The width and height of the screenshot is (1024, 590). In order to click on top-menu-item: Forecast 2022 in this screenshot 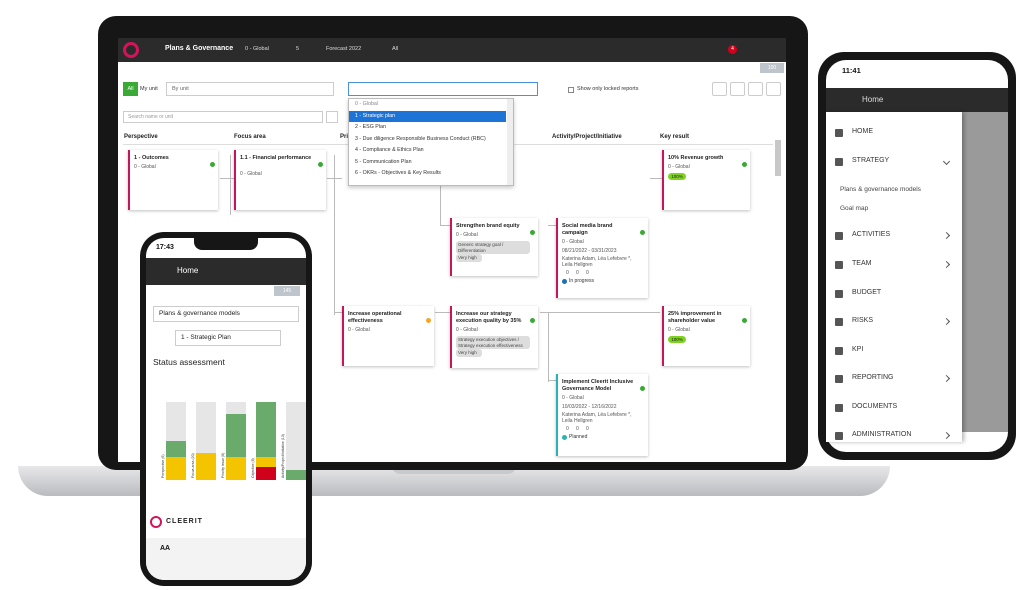, I will do `click(344, 49)`.